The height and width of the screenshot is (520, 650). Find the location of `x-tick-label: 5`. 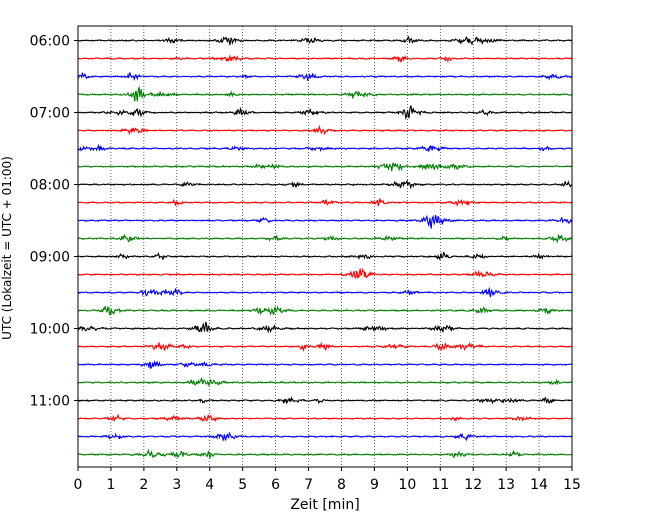

x-tick-label: 5 is located at coordinates (242, 485).